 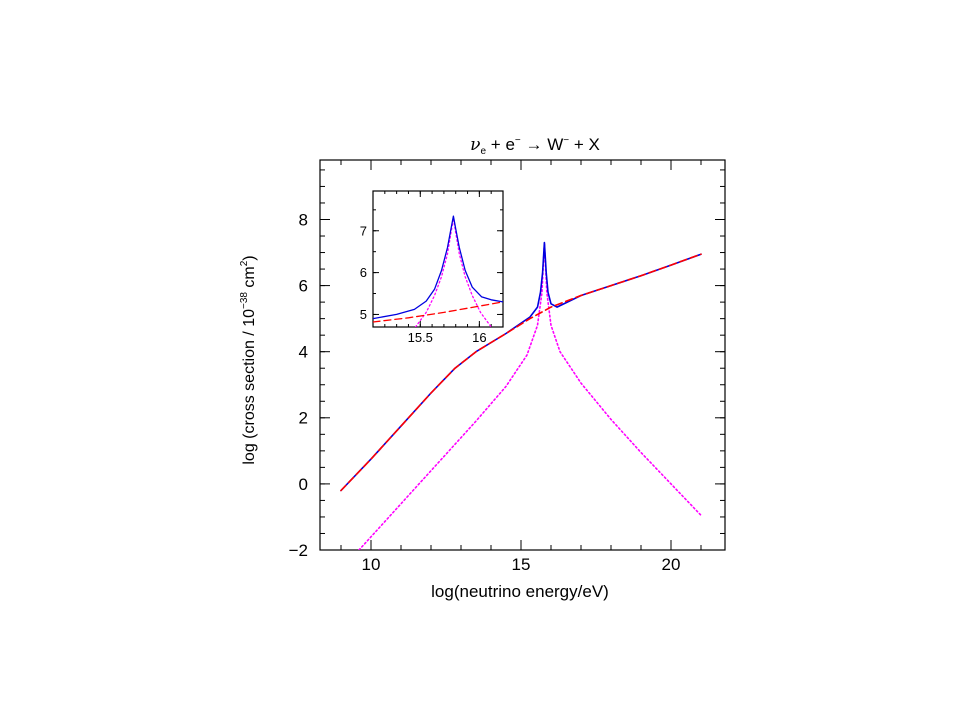 What do you see at coordinates (249, 257) in the screenshot?
I see `y-axis-label-close: )` at bounding box center [249, 257].